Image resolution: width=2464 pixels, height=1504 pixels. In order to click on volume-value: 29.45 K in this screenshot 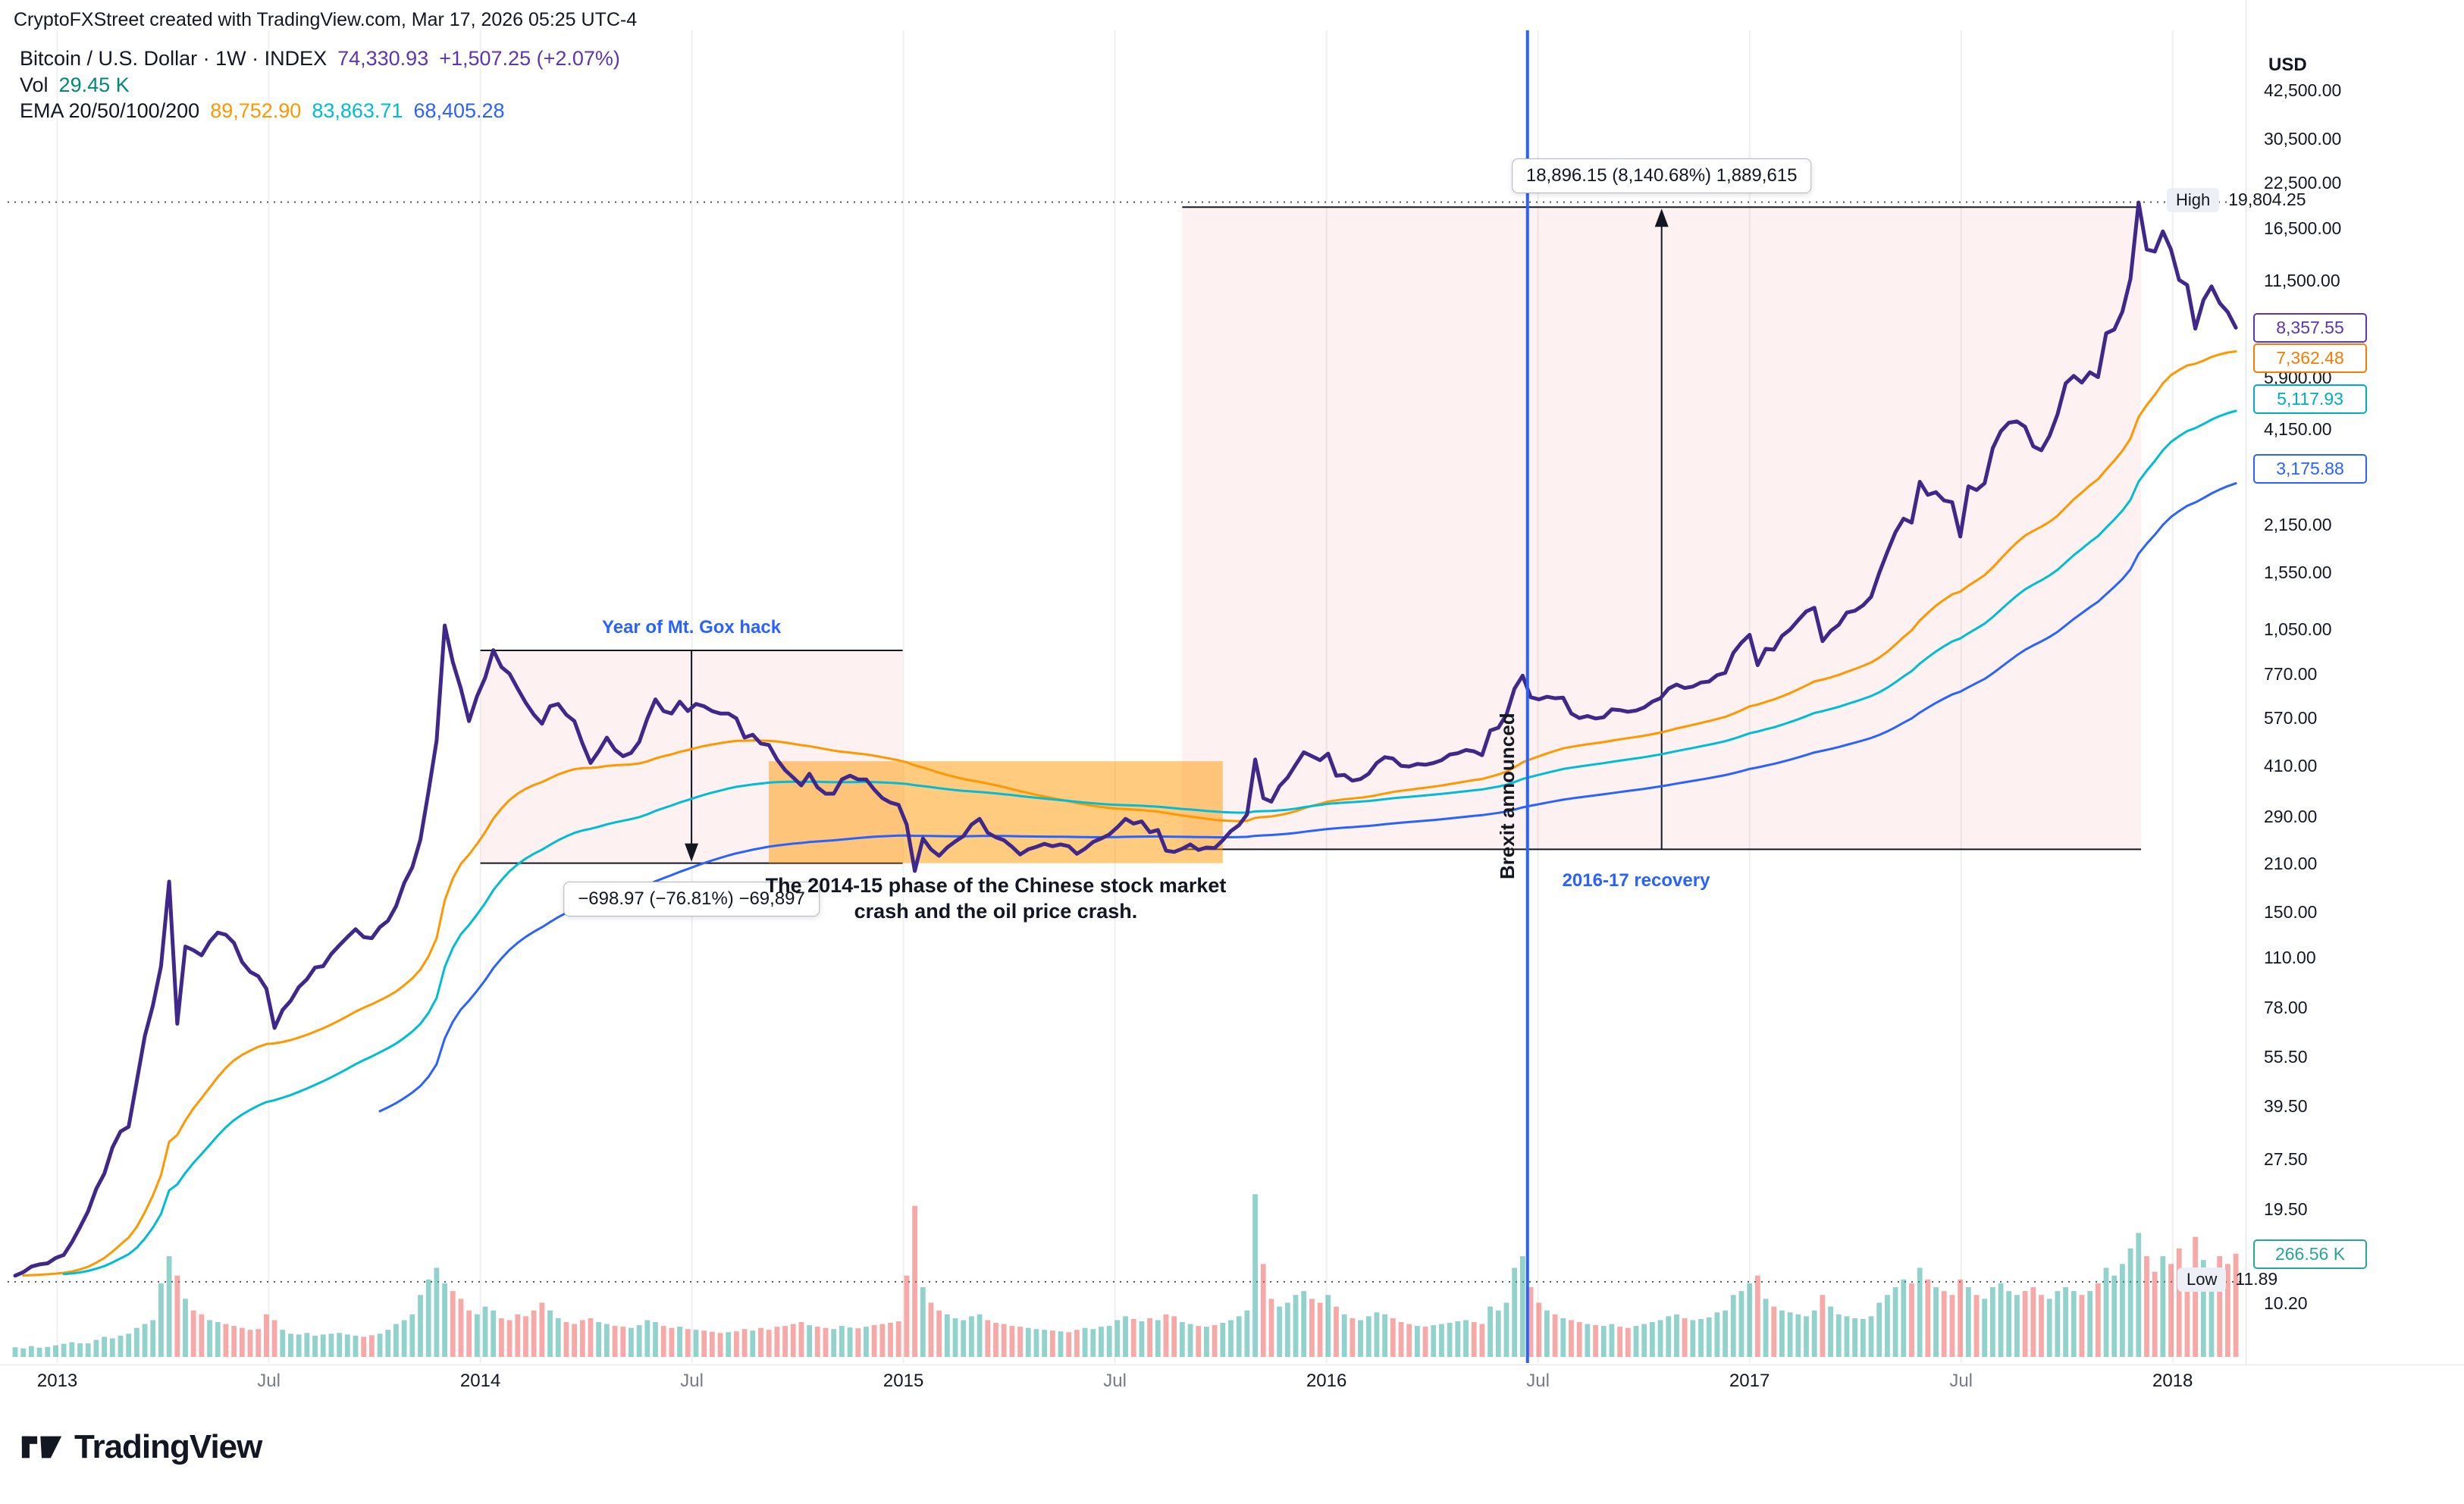, I will do `click(94, 85)`.